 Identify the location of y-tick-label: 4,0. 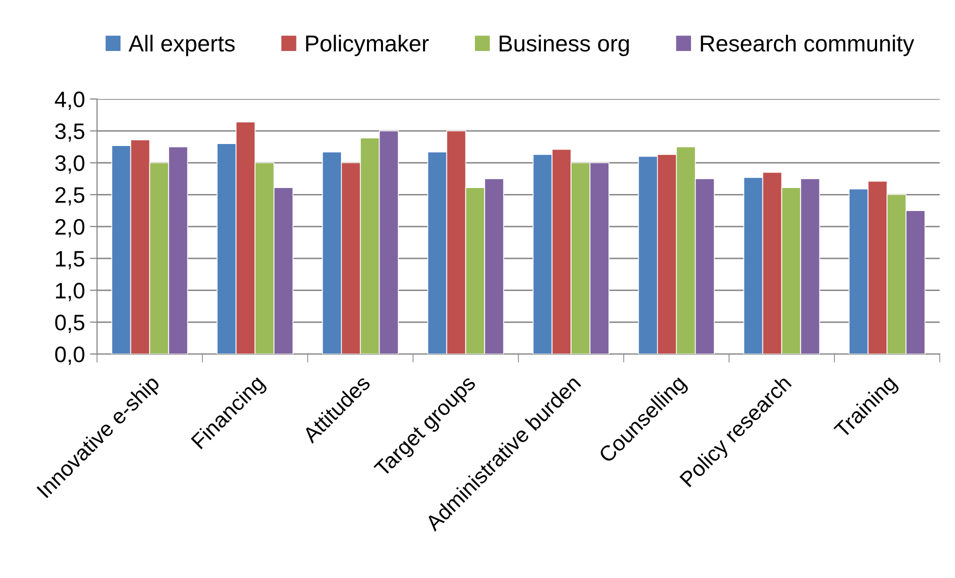
(69, 101).